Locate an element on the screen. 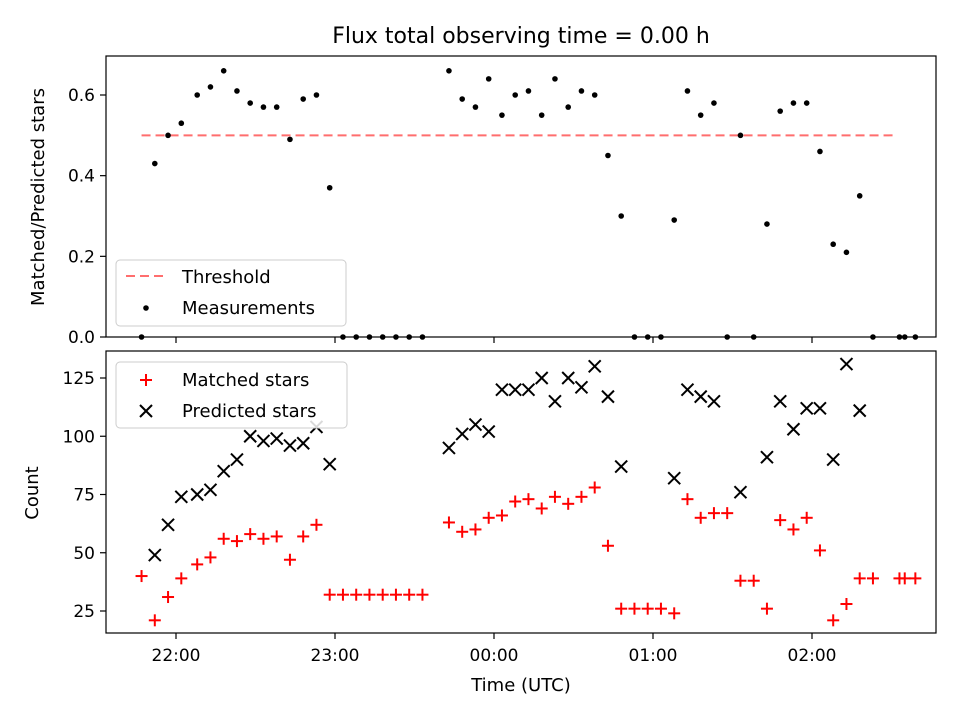 The width and height of the screenshot is (960, 720). y-tick-label: 125 is located at coordinates (79, 379).